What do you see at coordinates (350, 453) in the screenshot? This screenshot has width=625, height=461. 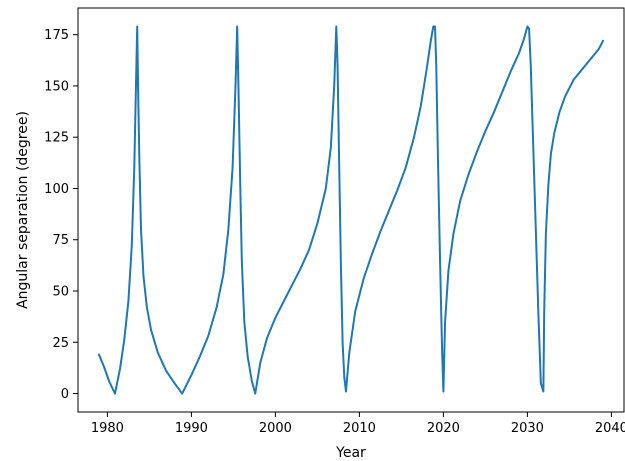 I see `x-axis-label: Year` at bounding box center [350, 453].